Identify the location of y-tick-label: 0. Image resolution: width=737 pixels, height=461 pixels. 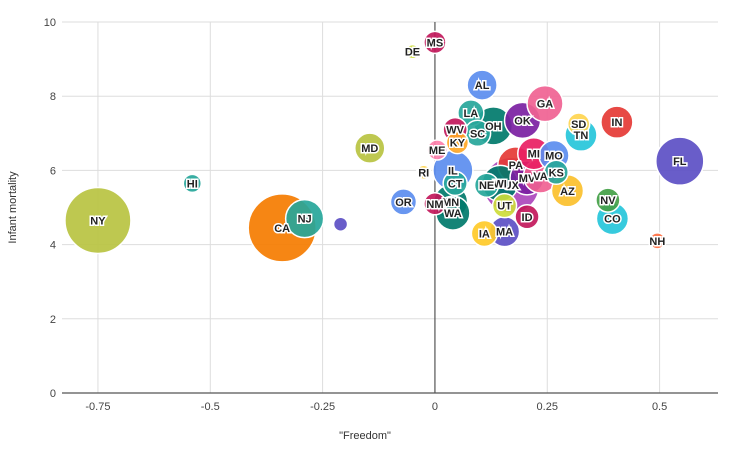
(53, 394).